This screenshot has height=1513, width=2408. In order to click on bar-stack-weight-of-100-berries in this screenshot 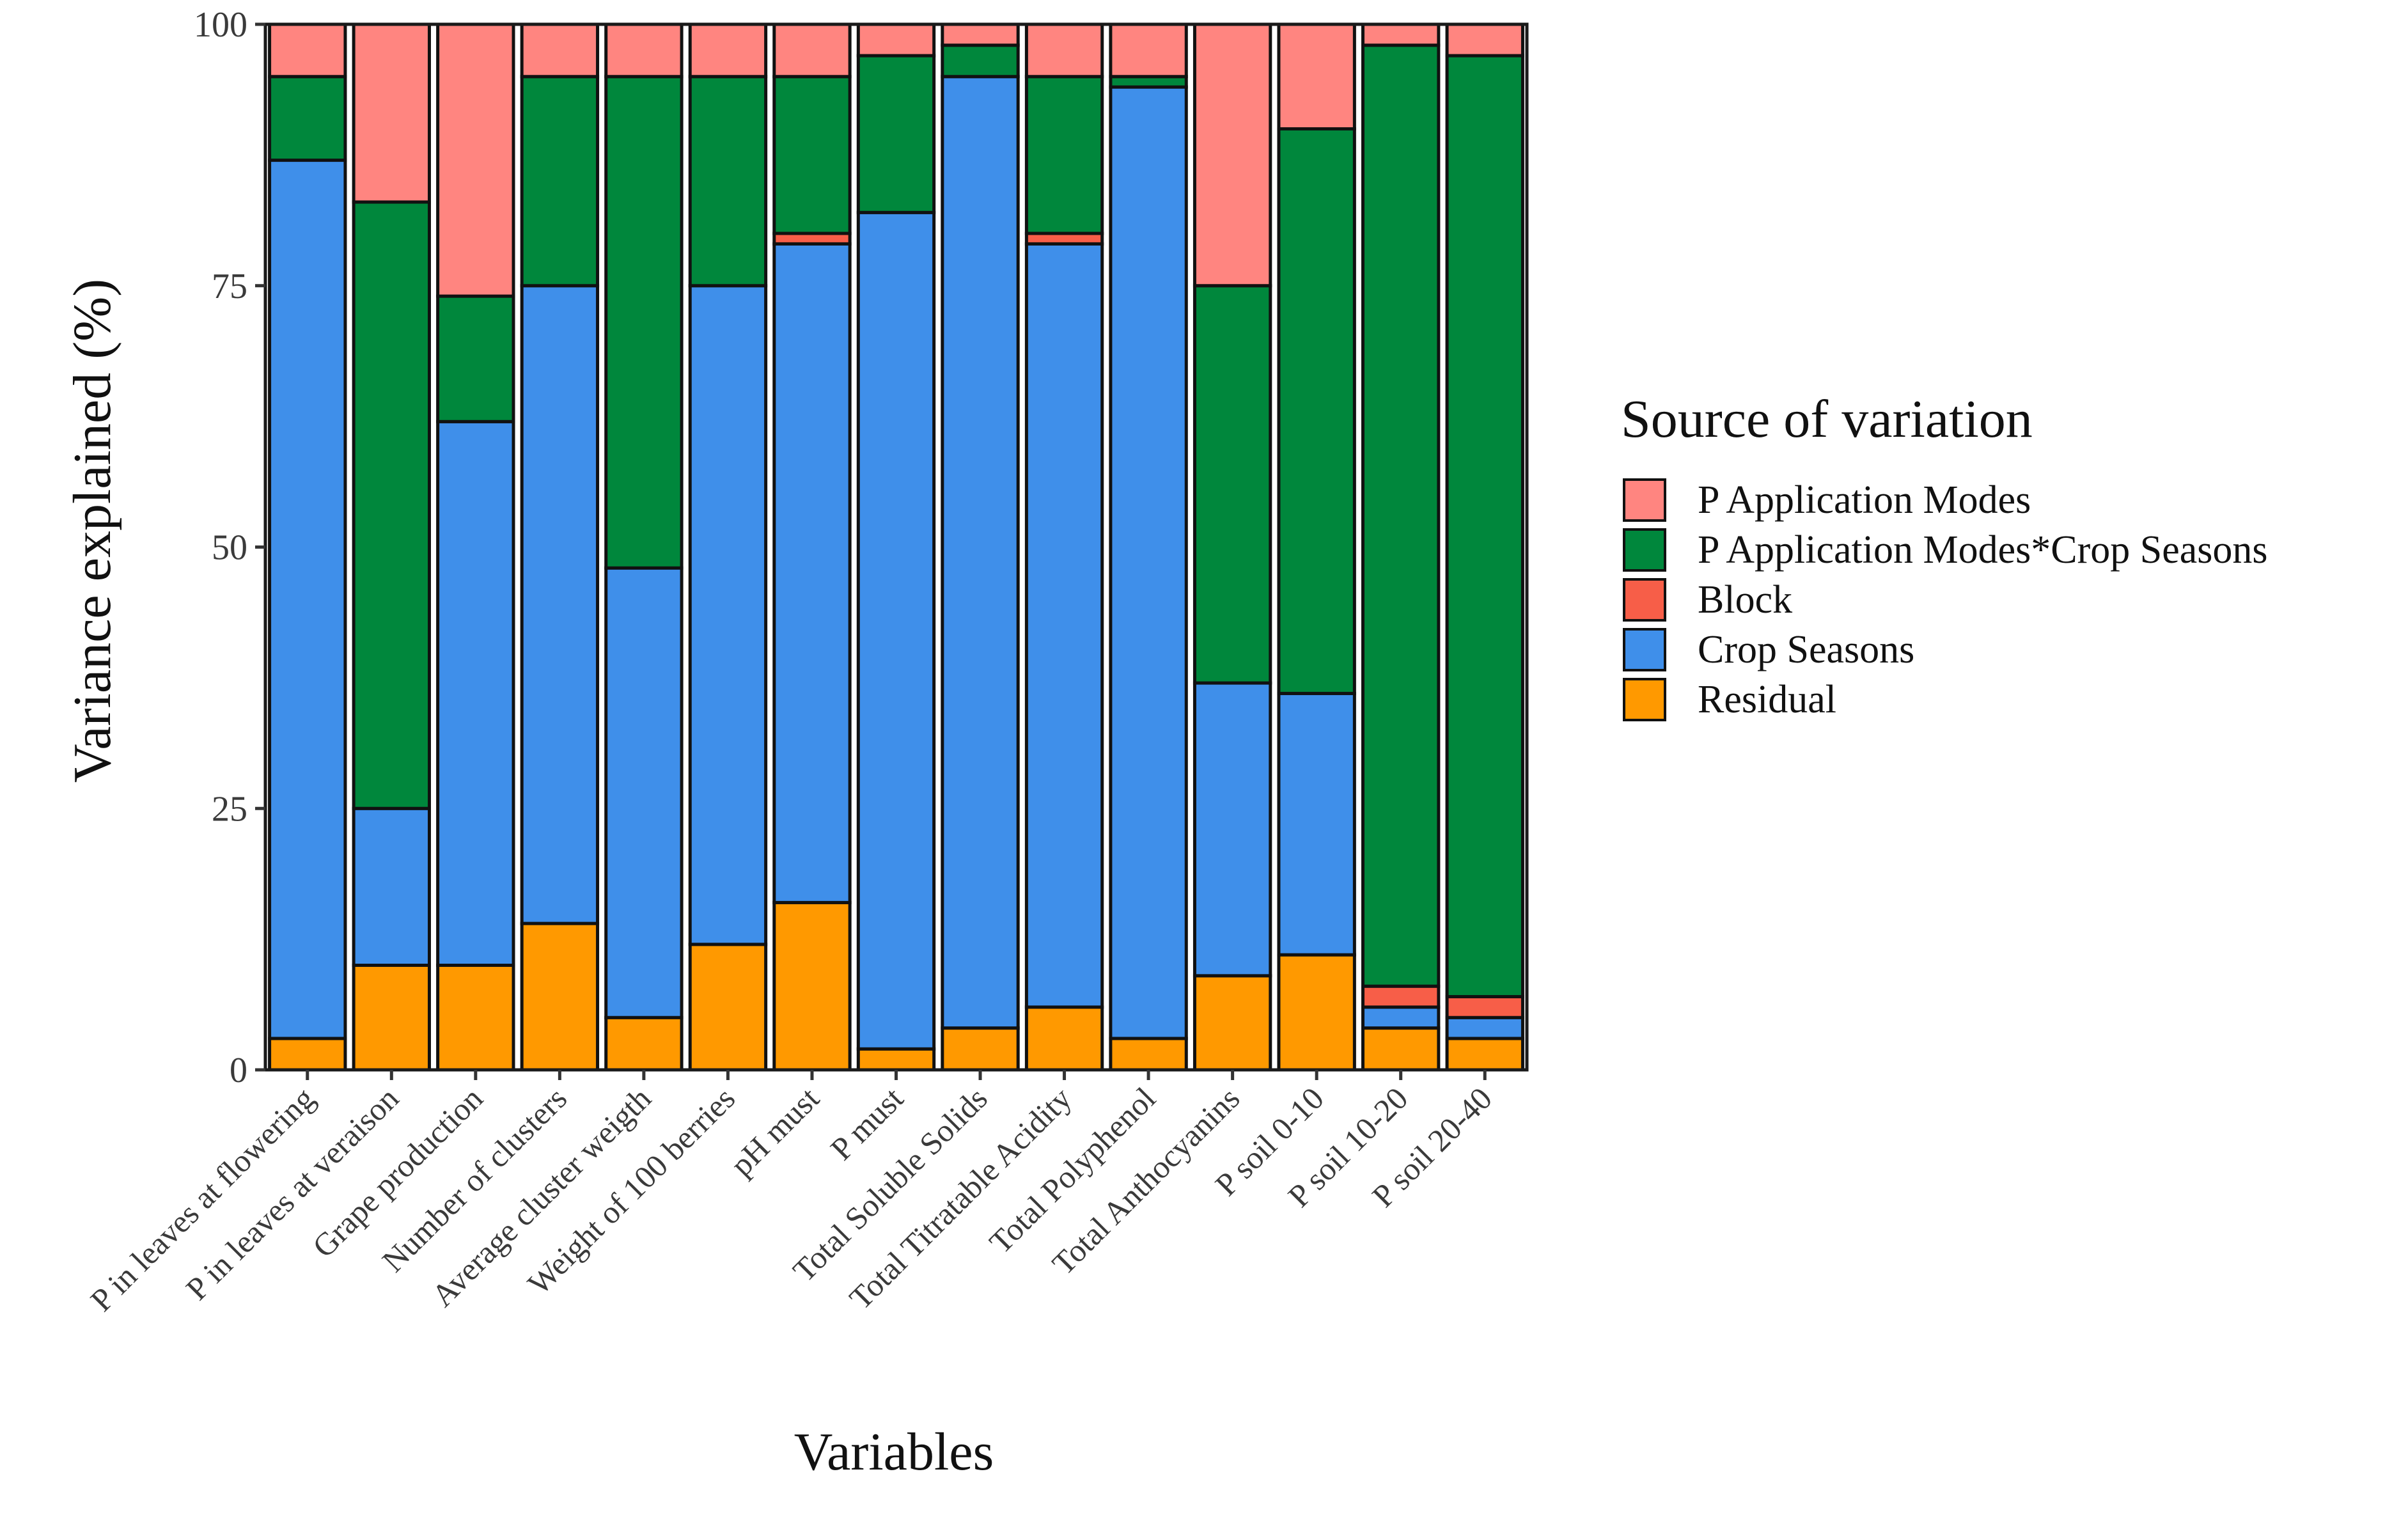, I will do `click(728, 547)`.